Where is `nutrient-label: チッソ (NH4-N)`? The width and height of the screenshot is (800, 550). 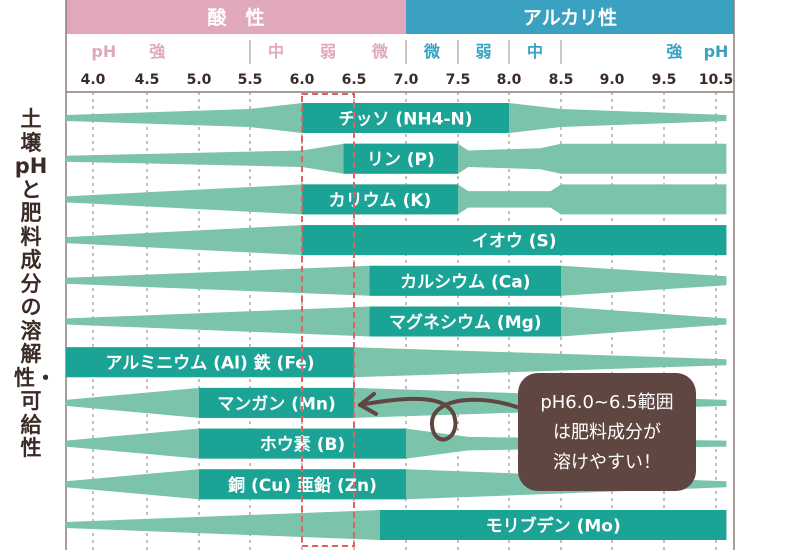 nutrient-label: チッソ (NH4-N) is located at coordinates (405, 120).